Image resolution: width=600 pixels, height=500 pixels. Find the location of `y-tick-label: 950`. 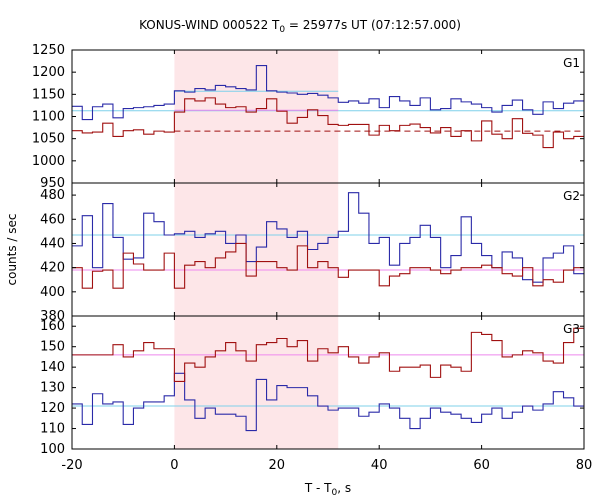

y-tick-label: 950 is located at coordinates (52, 183).